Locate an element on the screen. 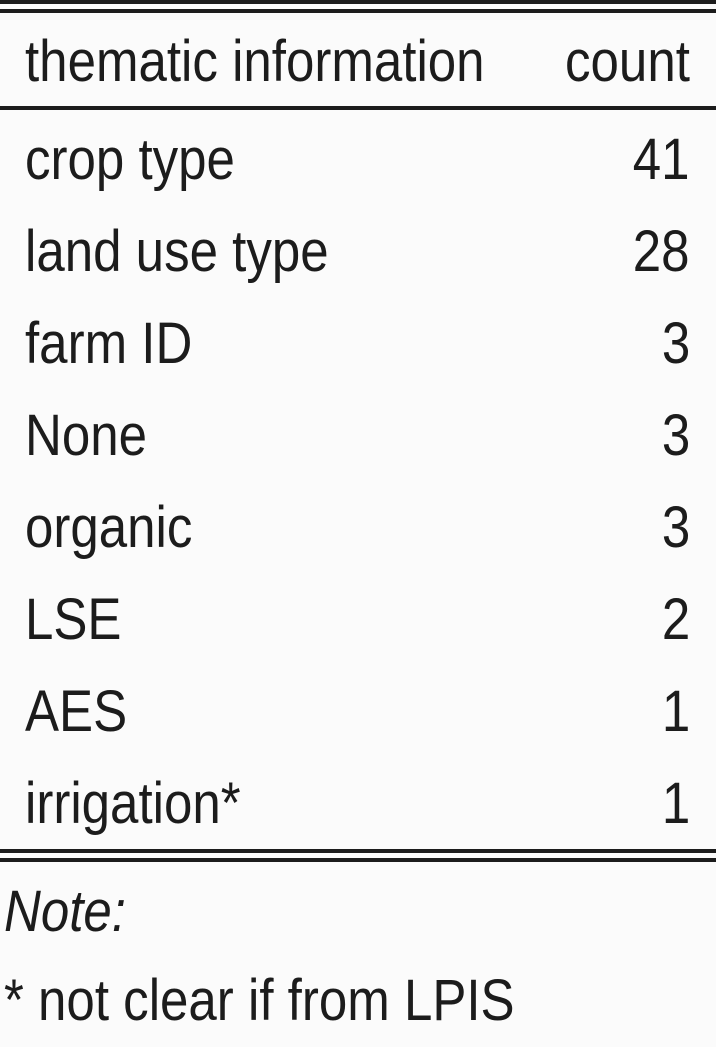  note-text: * not clear if from LPIS is located at coordinates (259, 1000).